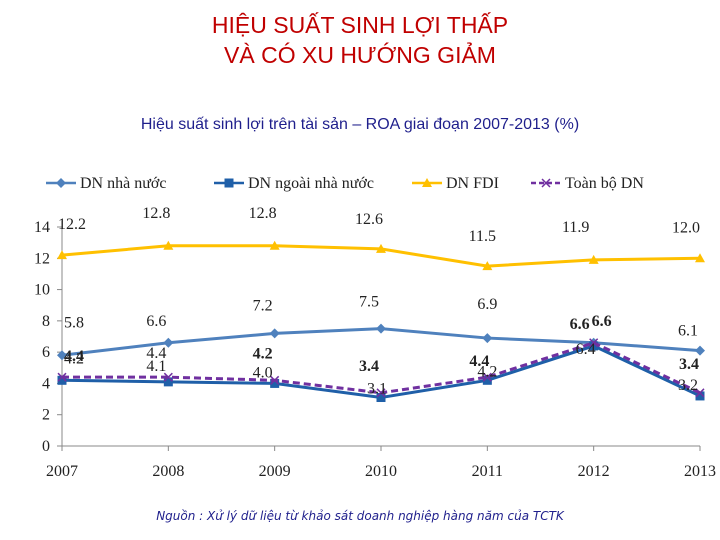 This screenshot has width=720, height=540. What do you see at coordinates (46, 383) in the screenshot?
I see `y-tick-label: 4` at bounding box center [46, 383].